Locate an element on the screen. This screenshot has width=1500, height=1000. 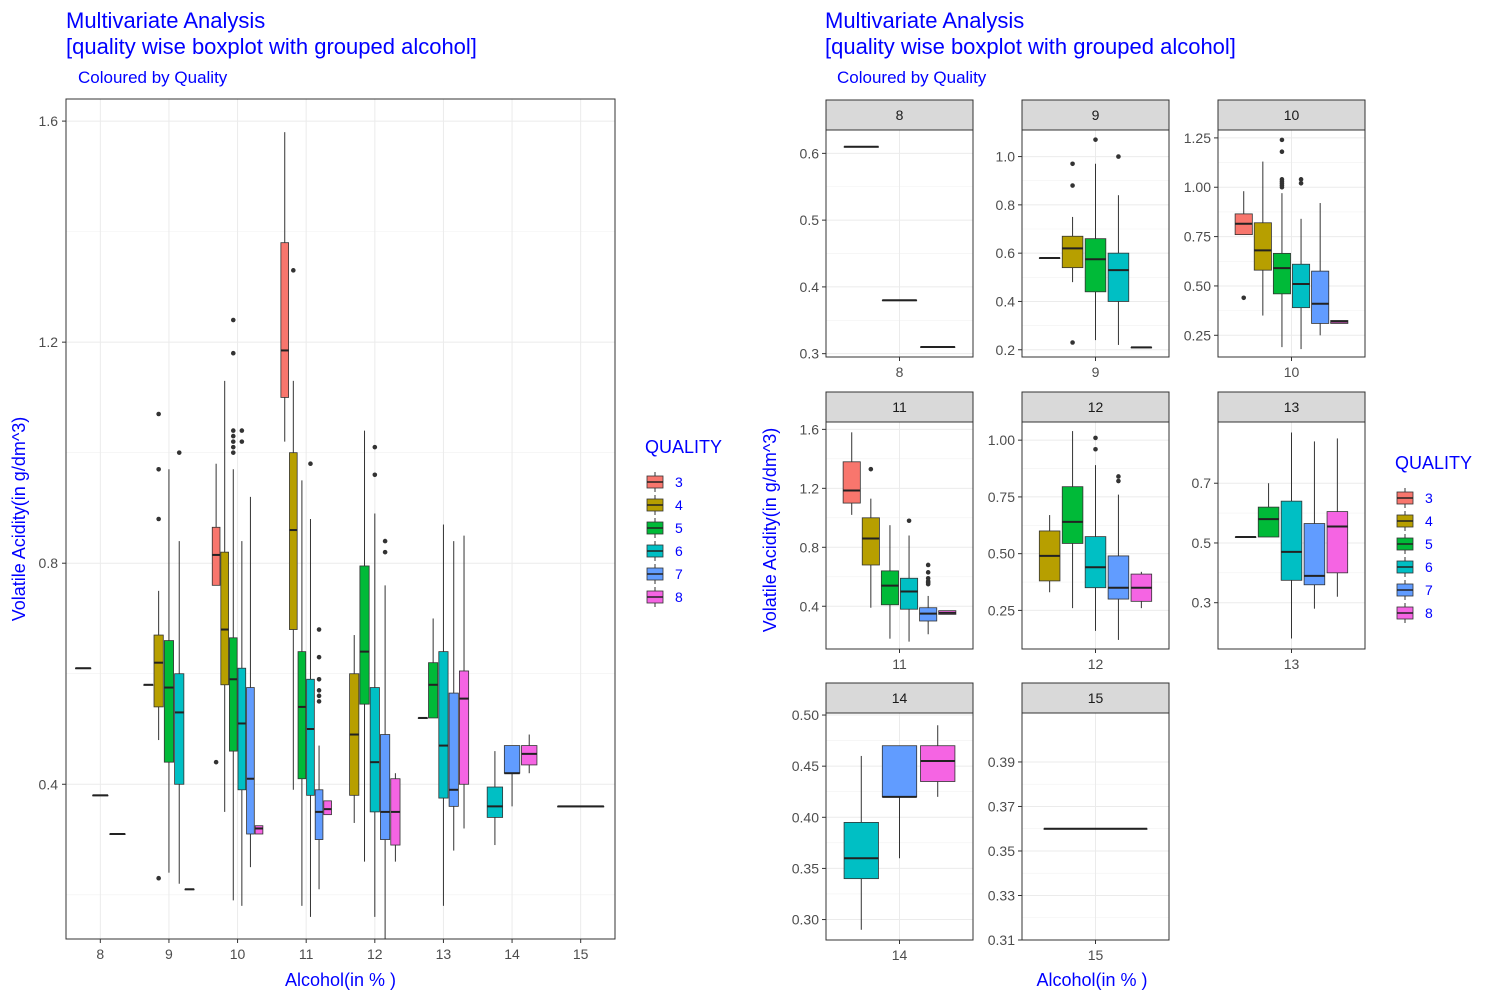
facet-y-tick-label: 1.2 is located at coordinates (810, 488).